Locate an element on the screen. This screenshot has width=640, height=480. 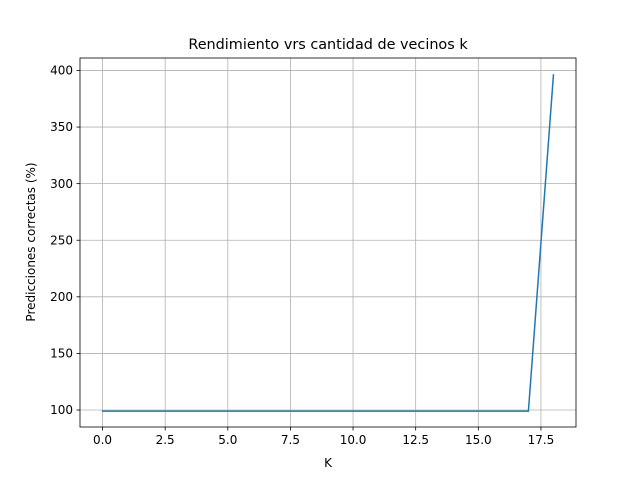
y-tick-label: 350 is located at coordinates (61, 127).